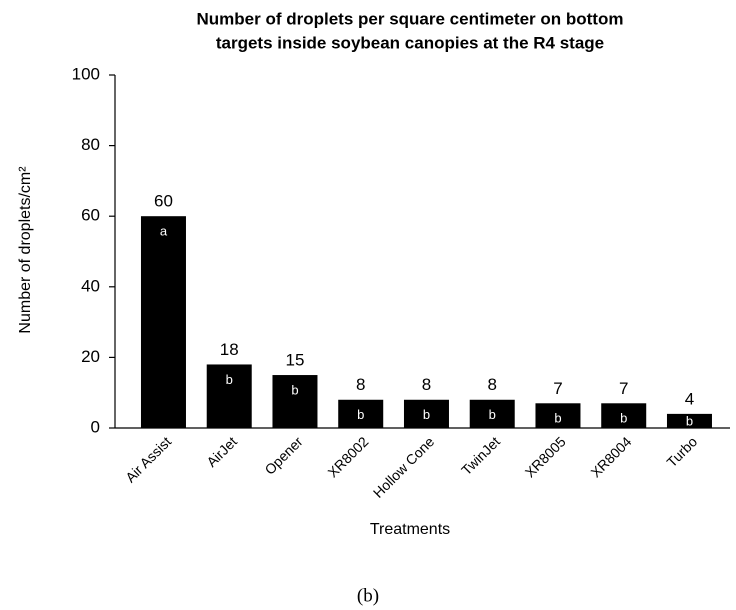 The image size is (736, 610). I want to click on y-axis-label: Number of droplets/cm², so click(25, 250).